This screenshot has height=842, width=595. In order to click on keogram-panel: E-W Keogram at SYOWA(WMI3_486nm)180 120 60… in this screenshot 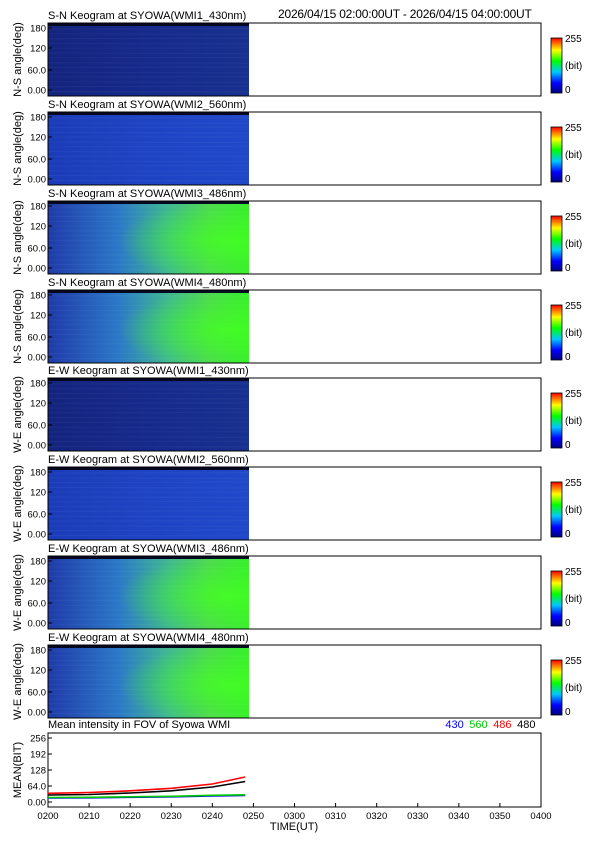, I will do `click(297, 587)`.